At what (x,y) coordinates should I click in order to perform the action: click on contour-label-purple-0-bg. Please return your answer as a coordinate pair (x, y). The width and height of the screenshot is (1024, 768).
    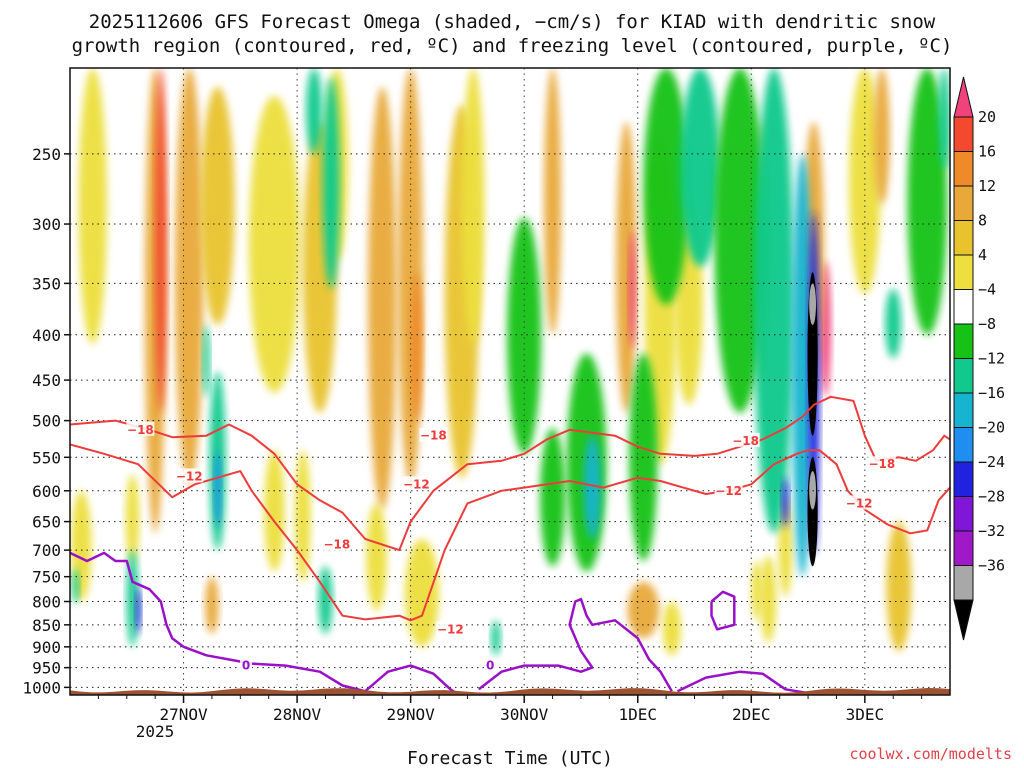
    Looking at the image, I should click on (246, 664).